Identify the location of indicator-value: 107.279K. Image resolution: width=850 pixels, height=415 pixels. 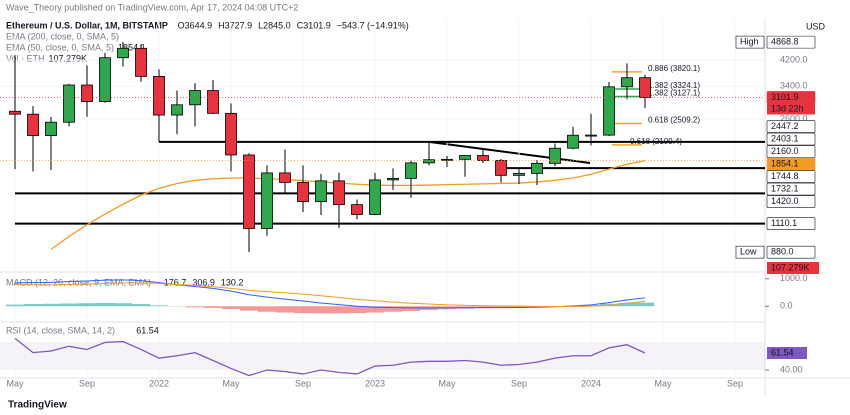
(68, 58).